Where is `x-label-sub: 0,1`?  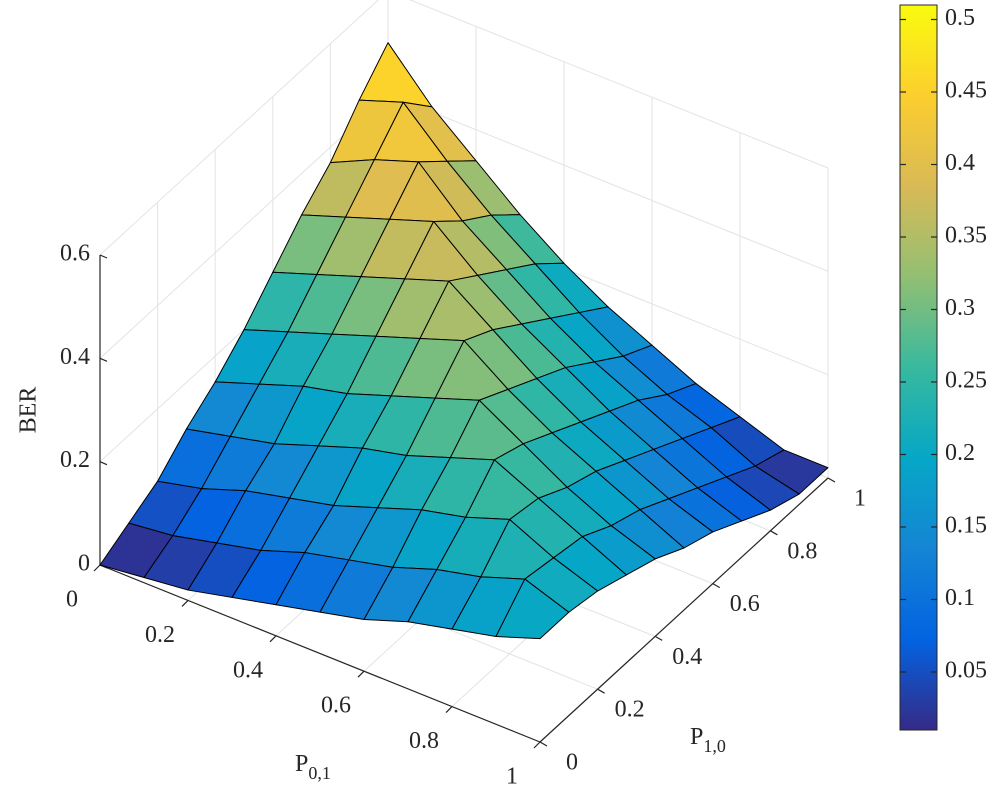
x-label-sub: 0,1 is located at coordinates (319, 773).